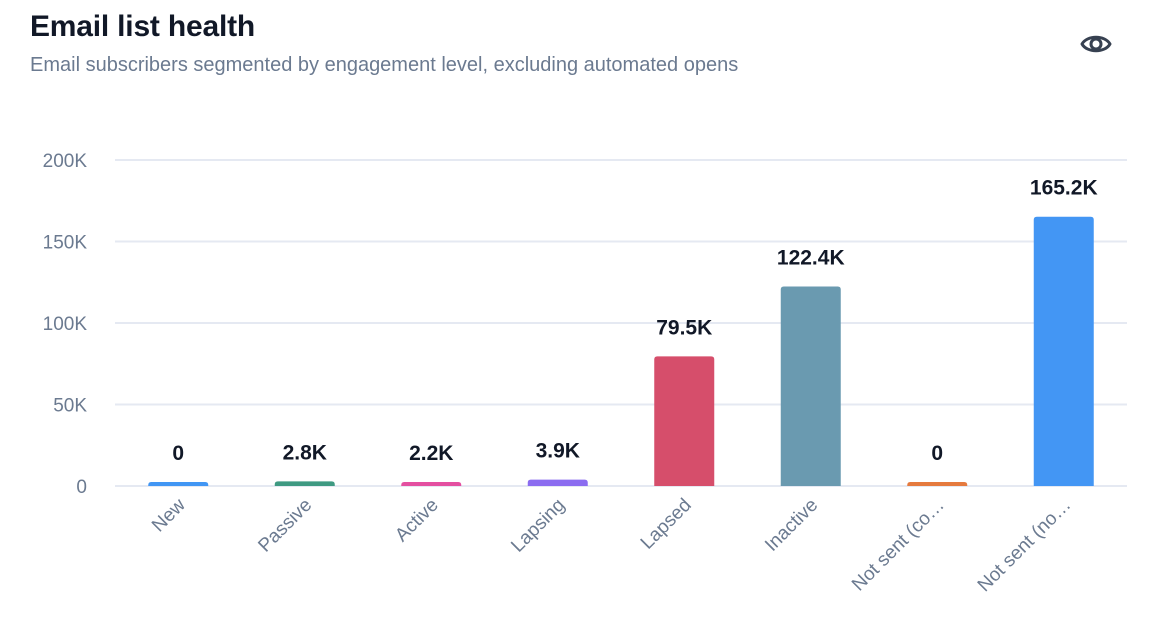 The height and width of the screenshot is (636, 1156). Describe the element at coordinates (65, 161) in the screenshot. I see `y-tick-label: 200K` at that location.